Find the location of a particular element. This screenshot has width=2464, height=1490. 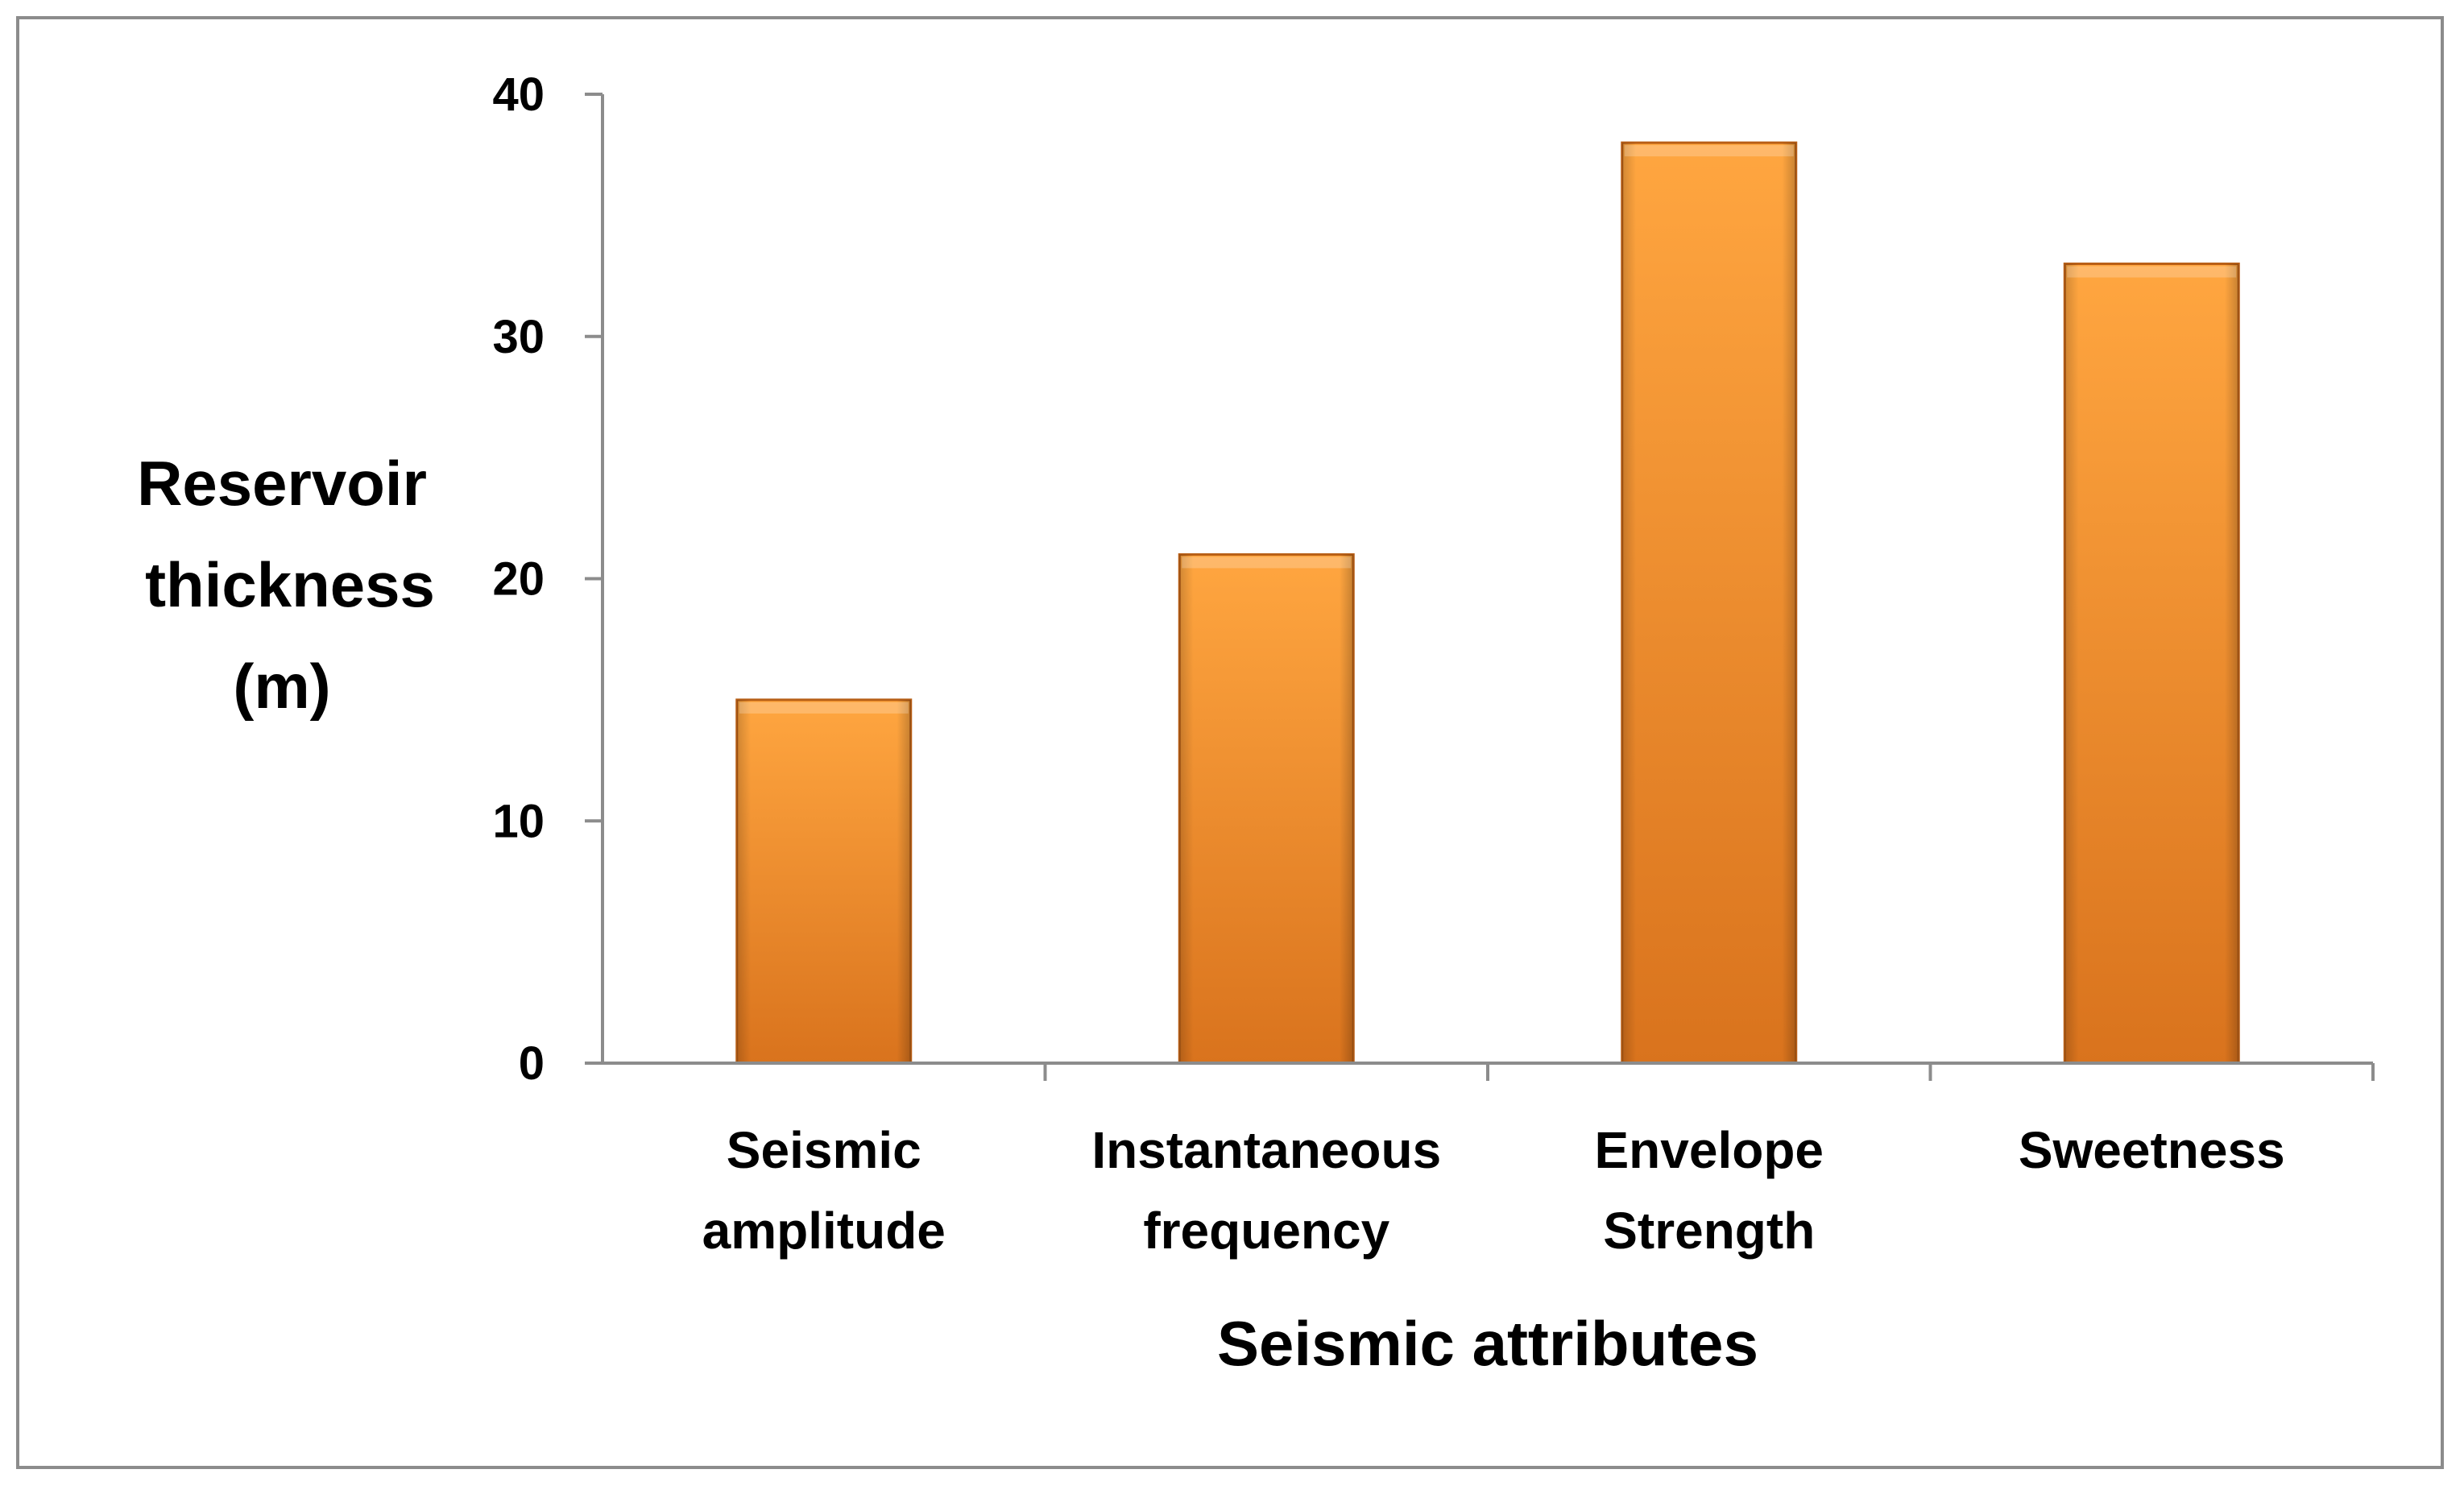

x-tick-label: Envelope Strength is located at coordinates (1709, 1191).